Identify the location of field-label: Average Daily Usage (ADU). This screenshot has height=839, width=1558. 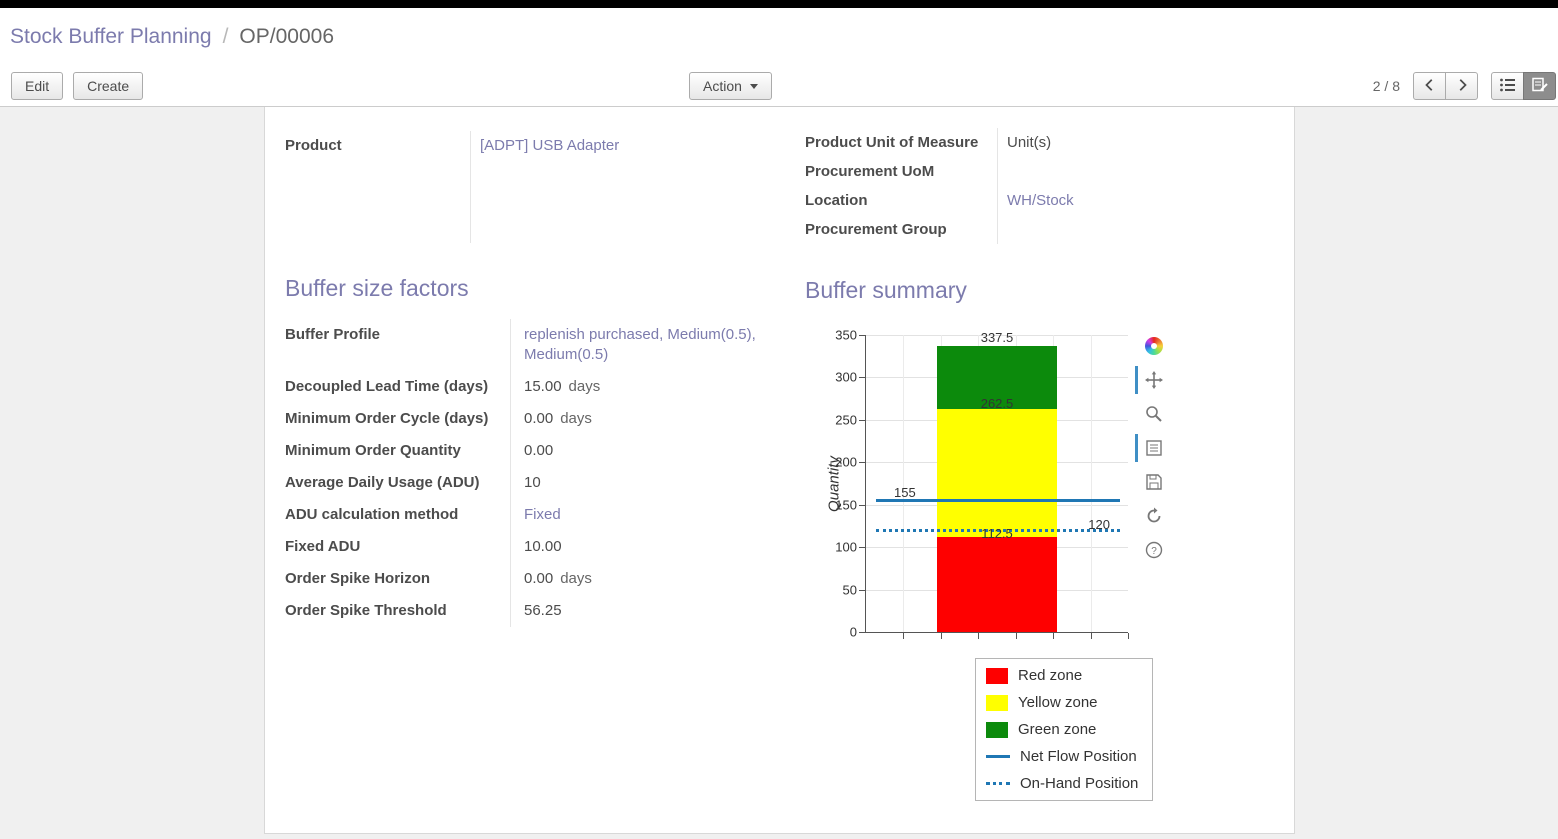
(382, 482).